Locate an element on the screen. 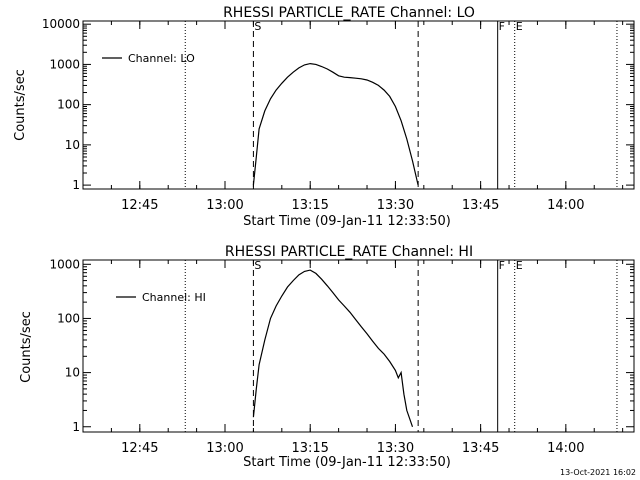 The width and height of the screenshot is (640, 480). y-axis-label-lo: Counts/sec is located at coordinates (20, 105).